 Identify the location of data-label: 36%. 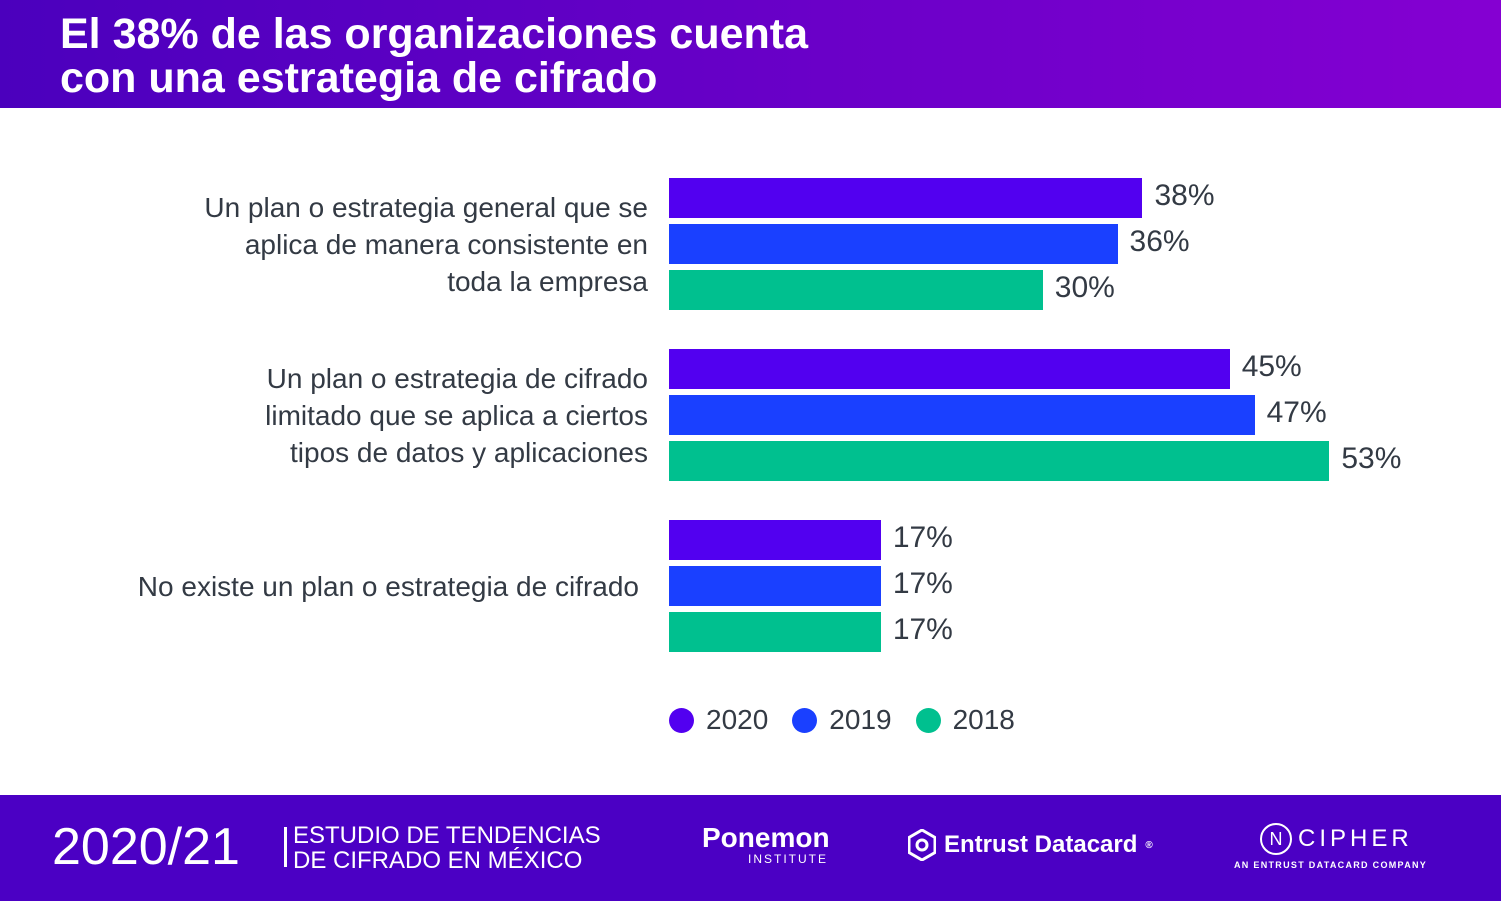
(1159, 241).